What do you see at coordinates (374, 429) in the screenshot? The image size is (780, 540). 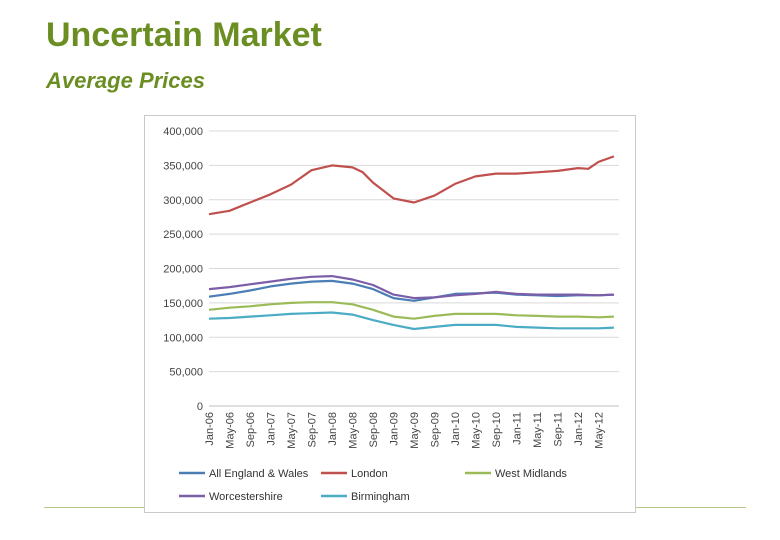 I see `x-tick-label: Sep-08` at bounding box center [374, 429].